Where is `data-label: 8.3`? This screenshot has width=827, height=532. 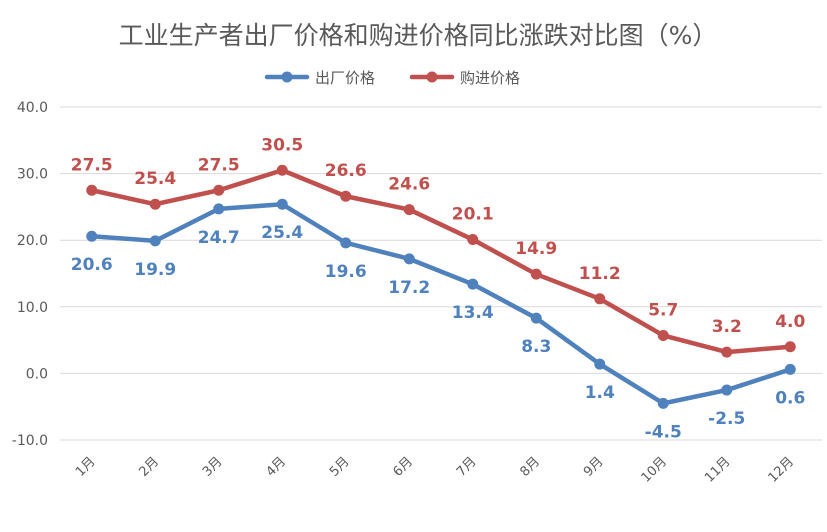 data-label: 8.3 is located at coordinates (536, 347).